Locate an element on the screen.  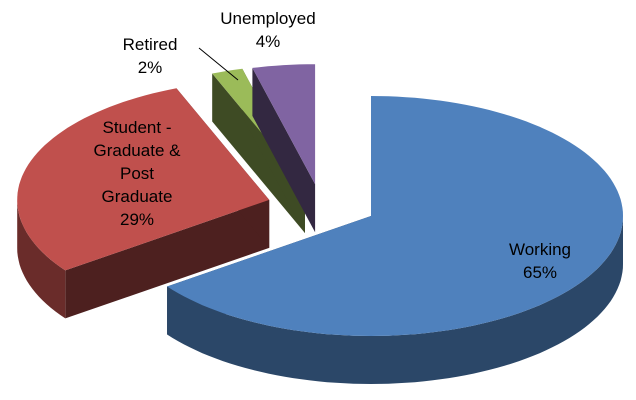
value-label: 65% is located at coordinates (540, 272).